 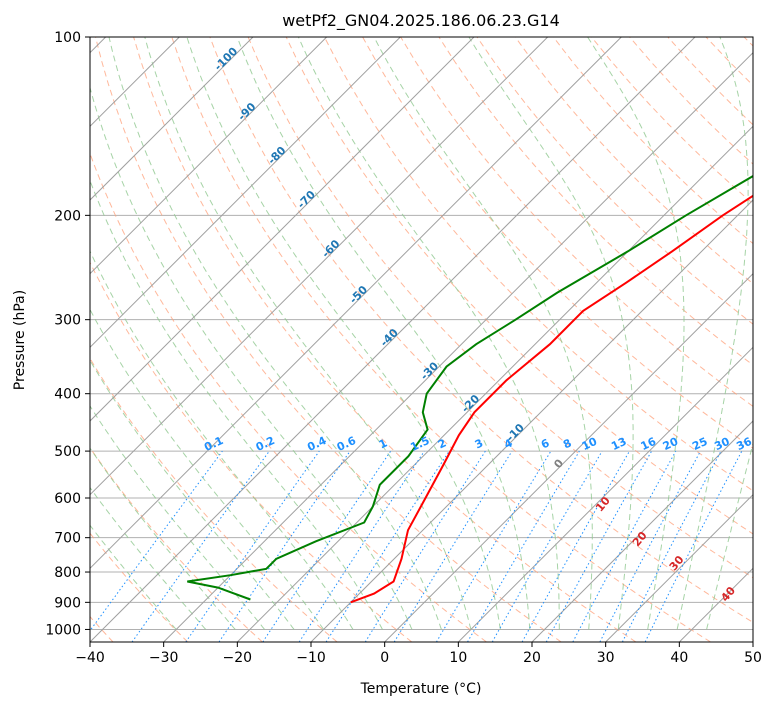 What do you see at coordinates (545, 443) in the screenshot?
I see `mixing-ratio-label: 6` at bounding box center [545, 443].